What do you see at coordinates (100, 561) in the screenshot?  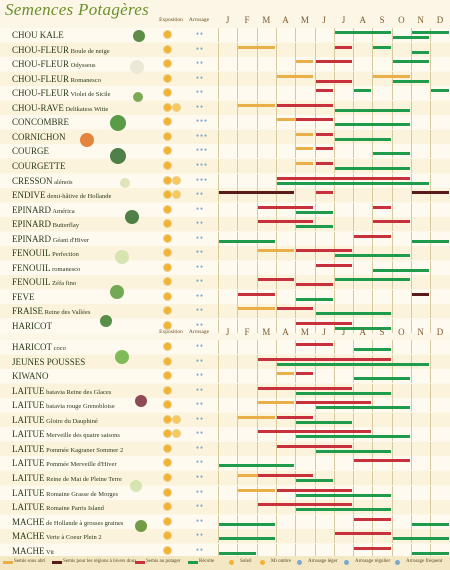 I see `legend-label: Semis pour les régions à hivers doux` at bounding box center [100, 561].